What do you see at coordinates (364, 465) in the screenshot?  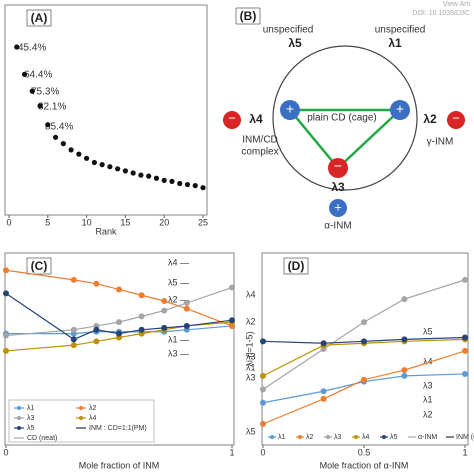 I see `x-axis-label: Mole fraction of α-INM` at bounding box center [364, 465].